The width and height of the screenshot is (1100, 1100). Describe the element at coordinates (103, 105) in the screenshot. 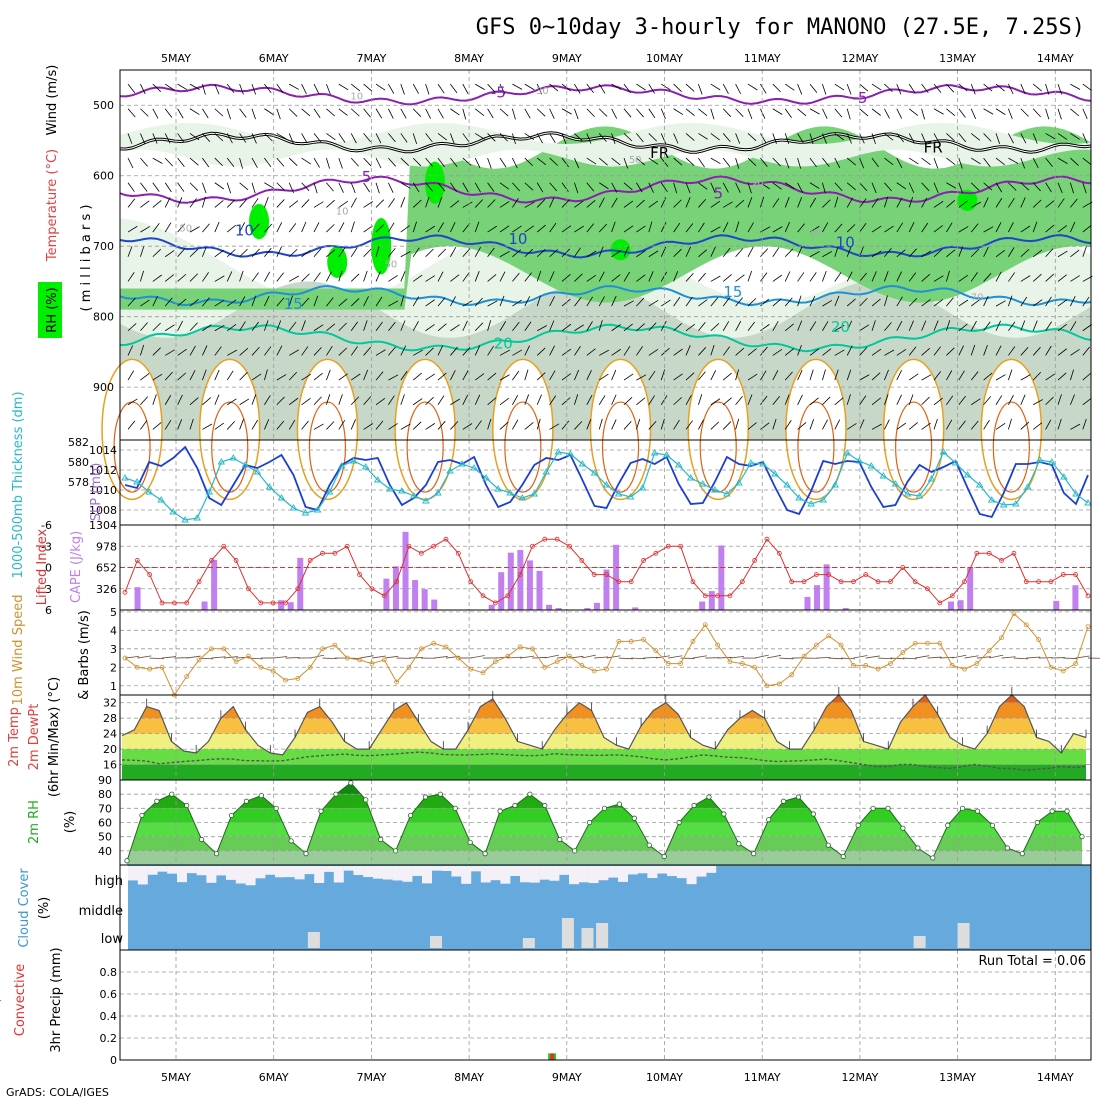

I see `pressure-tick-label: 500` at that location.